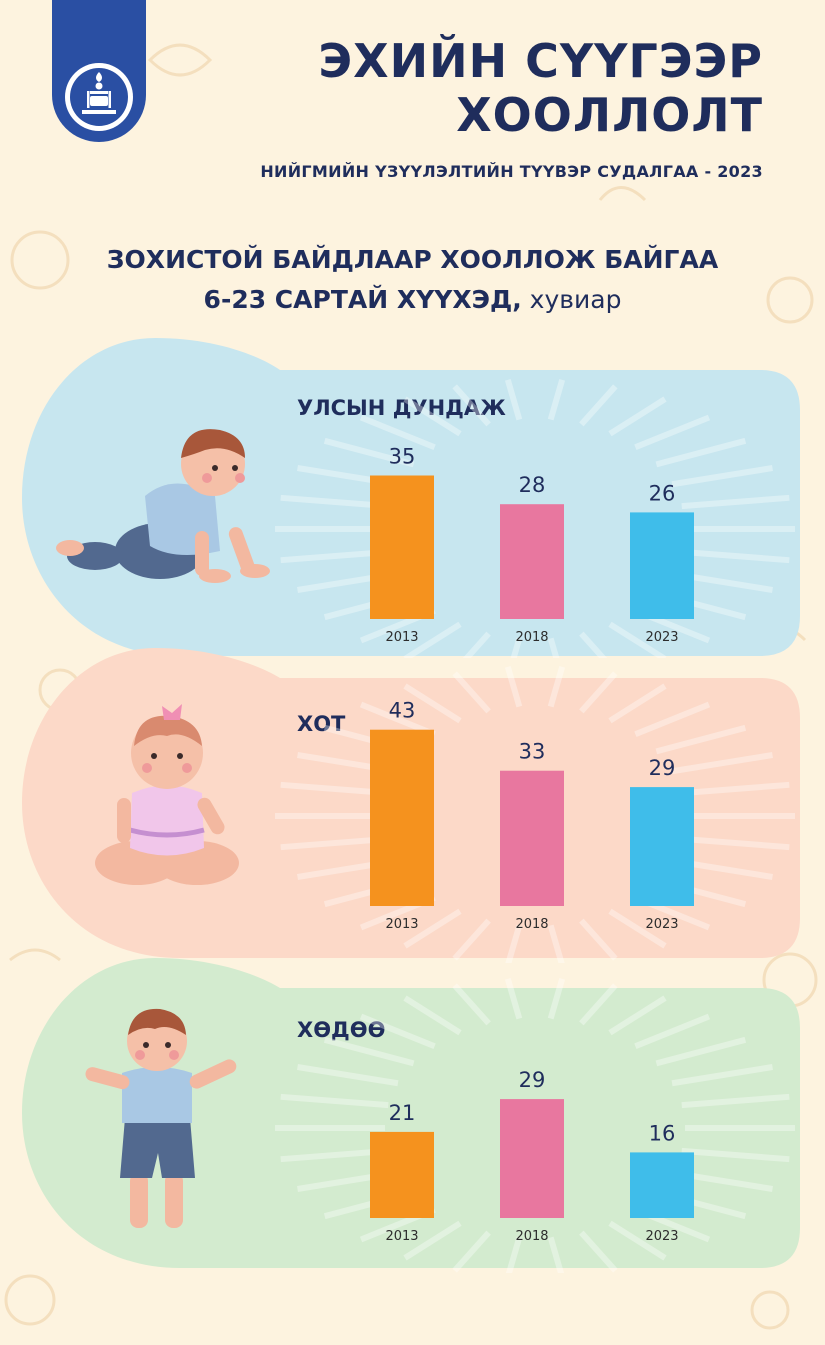 The width and height of the screenshot is (825, 1345). I want to click on bar-chart-rural: 21 2013 29 2018 16 2023, so click(535, 1125).